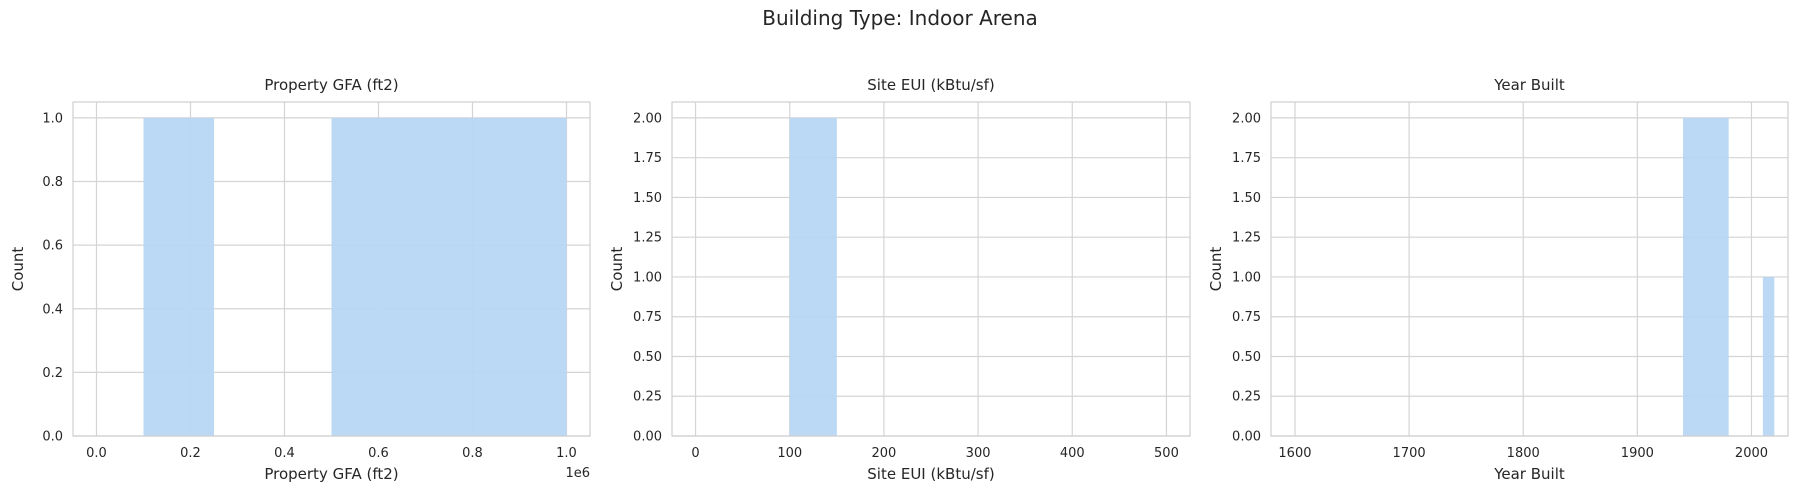 The height and width of the screenshot is (500, 1800). I want to click on x-tick-label: 100, so click(789, 453).